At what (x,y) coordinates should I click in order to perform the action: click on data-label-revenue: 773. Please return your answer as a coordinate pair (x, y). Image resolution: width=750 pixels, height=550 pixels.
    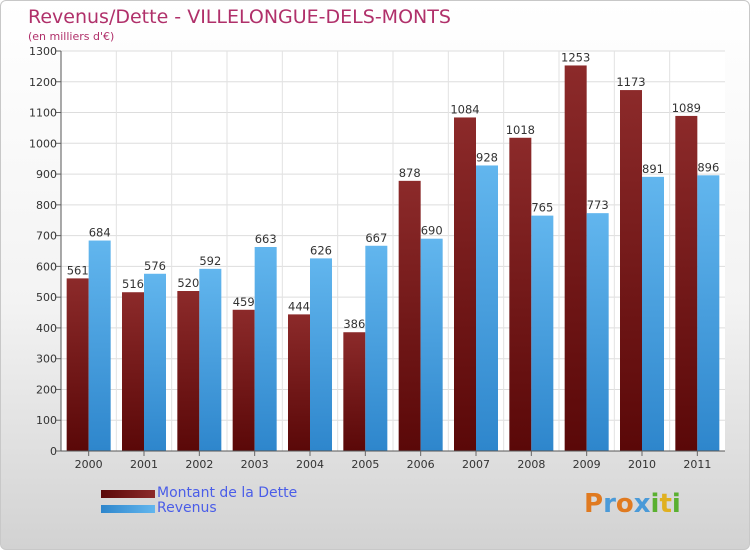
    Looking at the image, I should click on (598, 205).